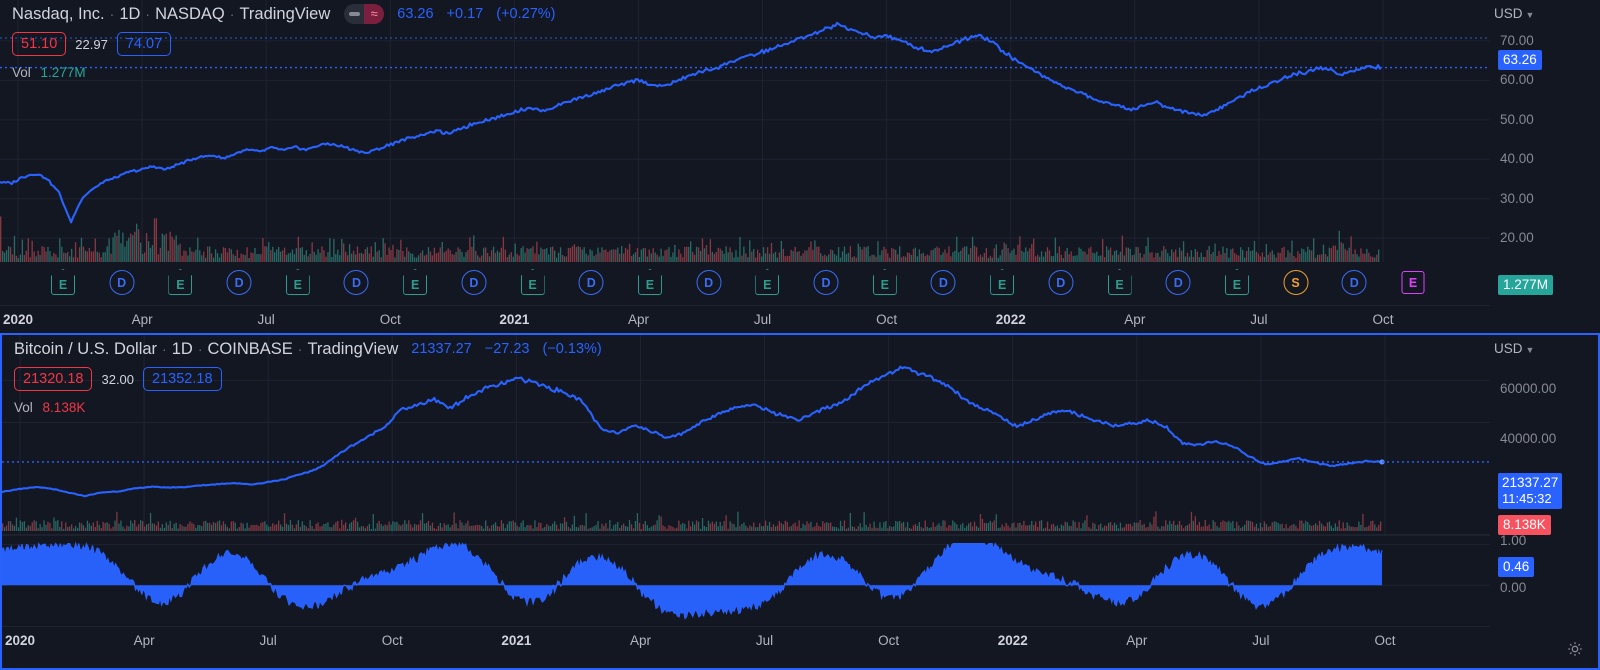 This screenshot has height=670, width=1600. Describe the element at coordinates (1517, 119) in the screenshot. I see `nasdaq-axis-tick-50-00: 50.00` at that location.